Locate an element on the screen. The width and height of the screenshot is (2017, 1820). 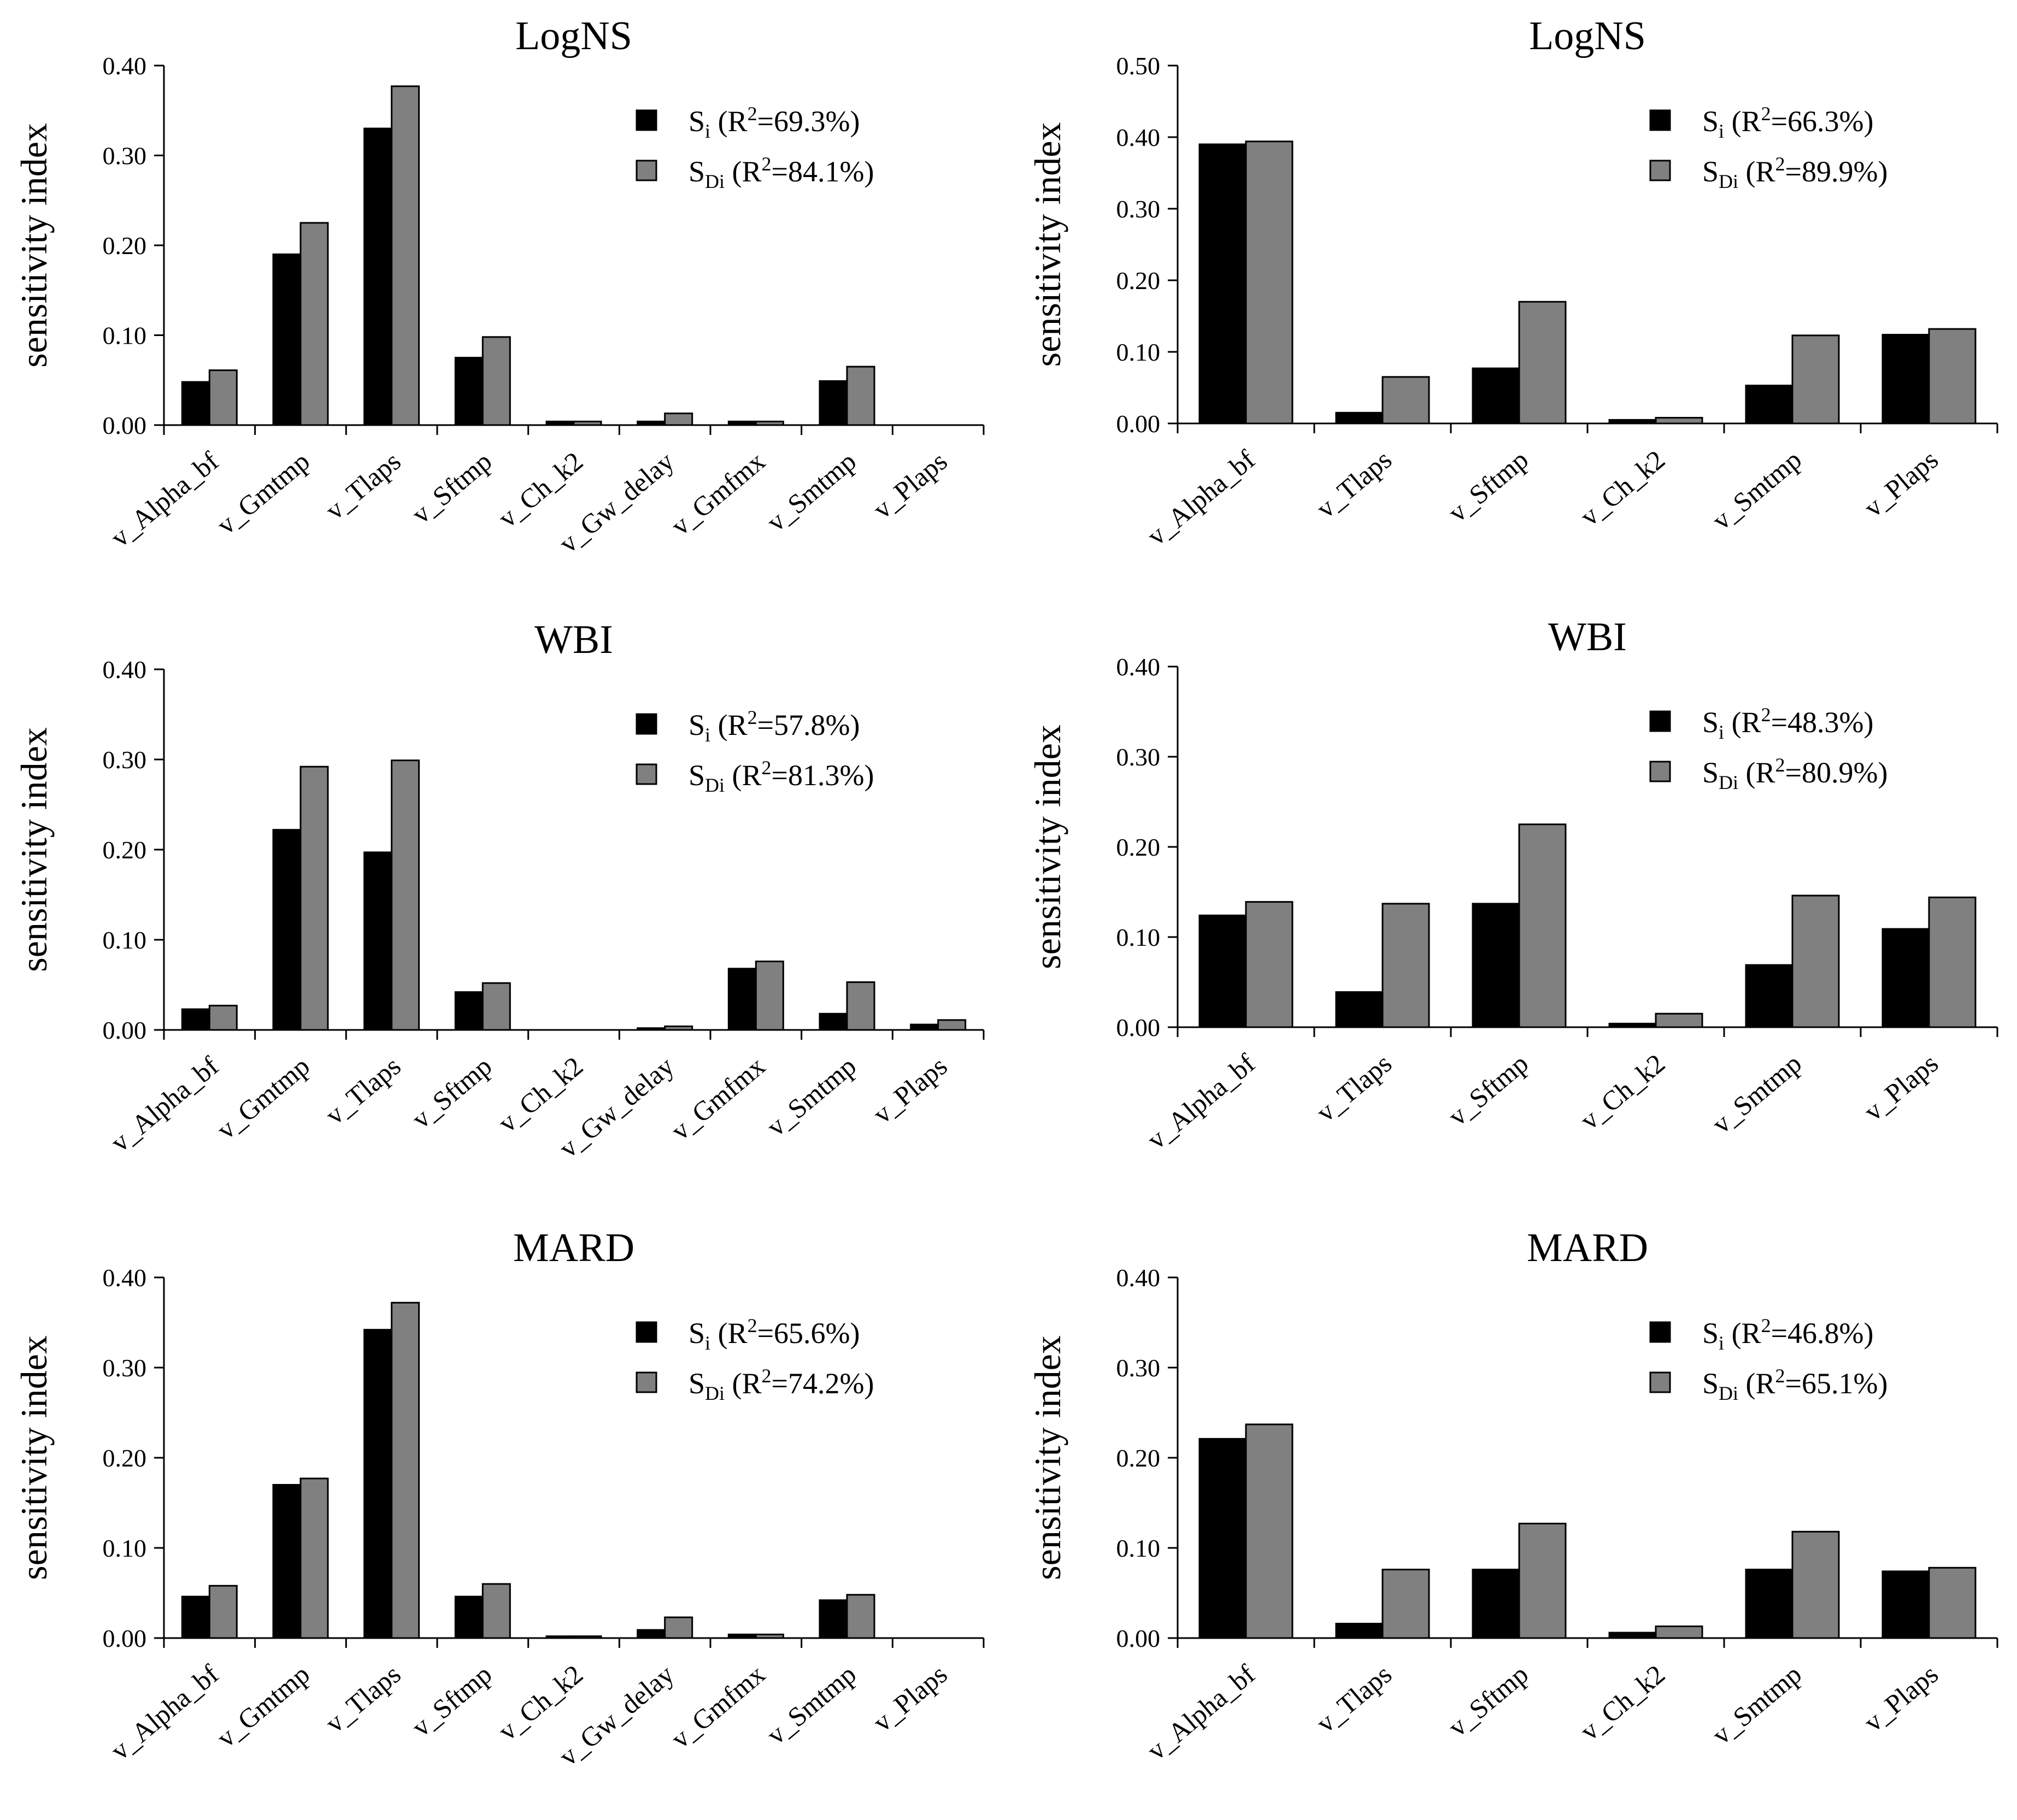
chart-title: WBI is located at coordinates (1587, 637).